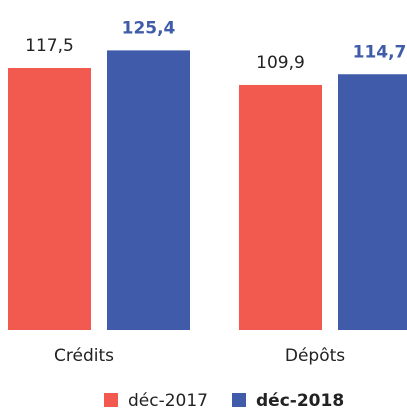 The height and width of the screenshot is (412, 407). What do you see at coordinates (280, 63) in the screenshot?
I see `value-label: 109,9` at bounding box center [280, 63].